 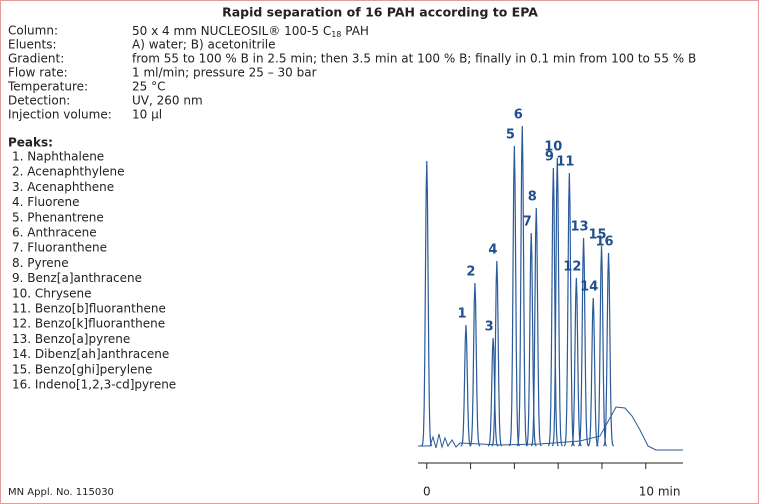 I want to click on peak-name: 3. Acenaphthene, so click(x=63, y=187).